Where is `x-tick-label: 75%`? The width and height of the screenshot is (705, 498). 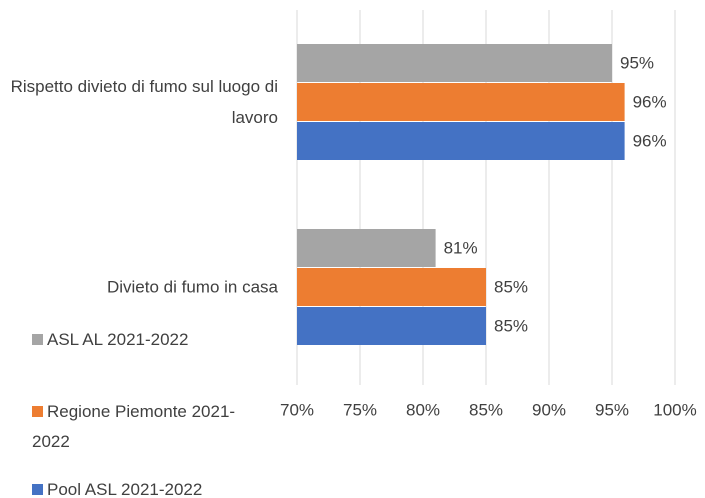 x-tick-label: 75% is located at coordinates (360, 409).